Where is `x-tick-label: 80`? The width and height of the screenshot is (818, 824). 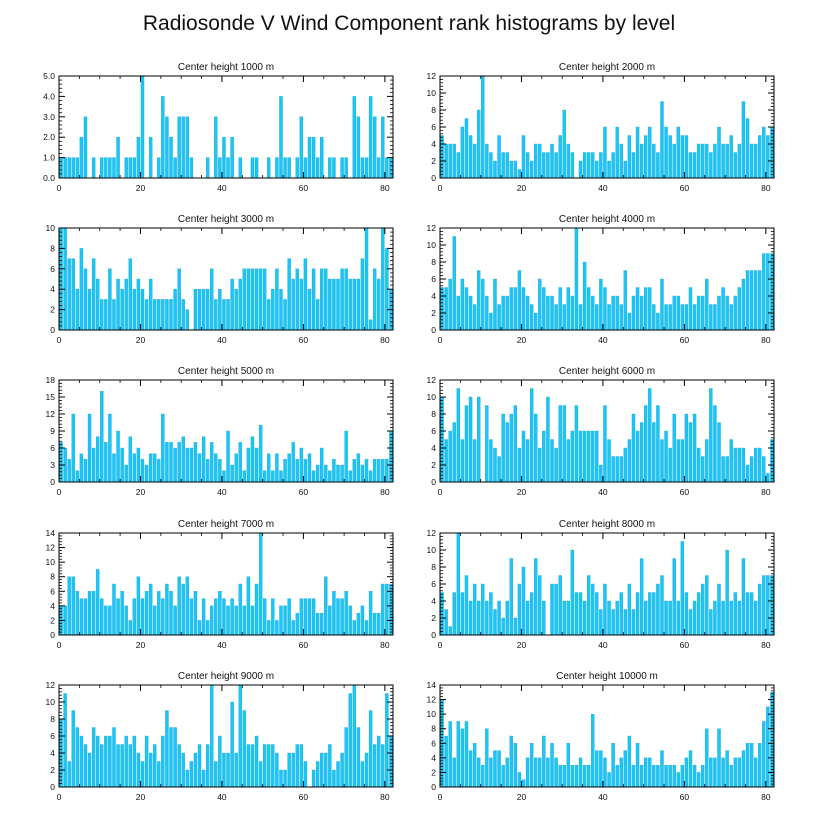 x-tick-label: 80 is located at coordinates (385, 645).